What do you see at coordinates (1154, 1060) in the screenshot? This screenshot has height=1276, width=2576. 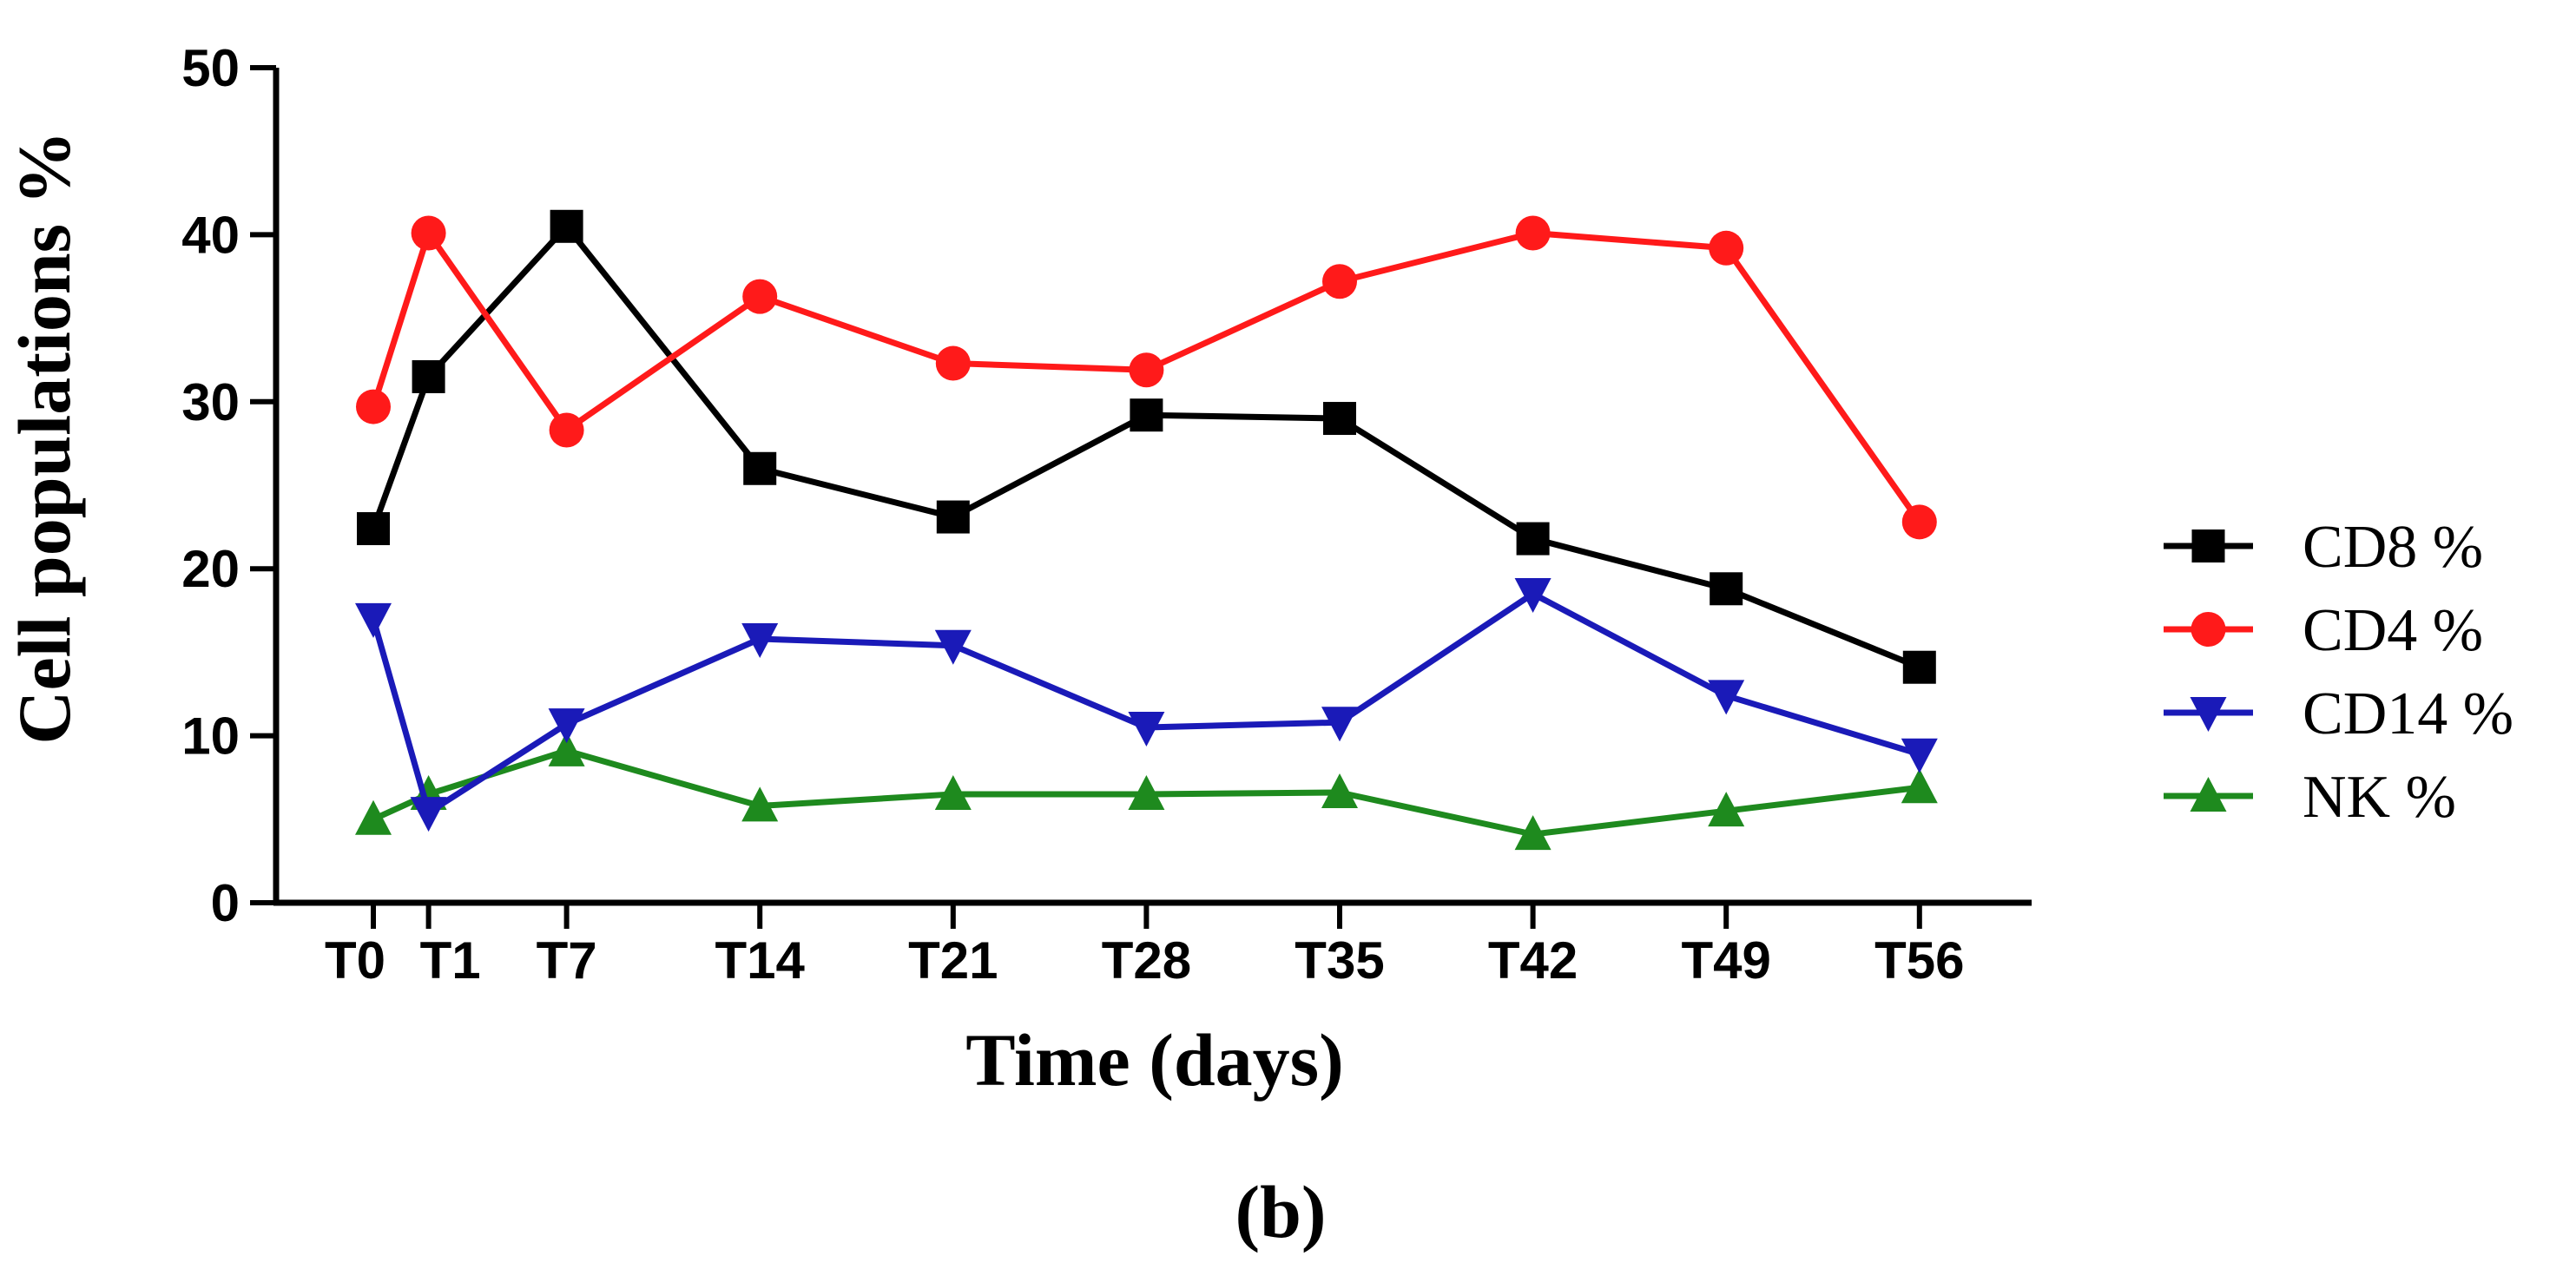 I see `x-axis-title: Time (days)` at bounding box center [1154, 1060].